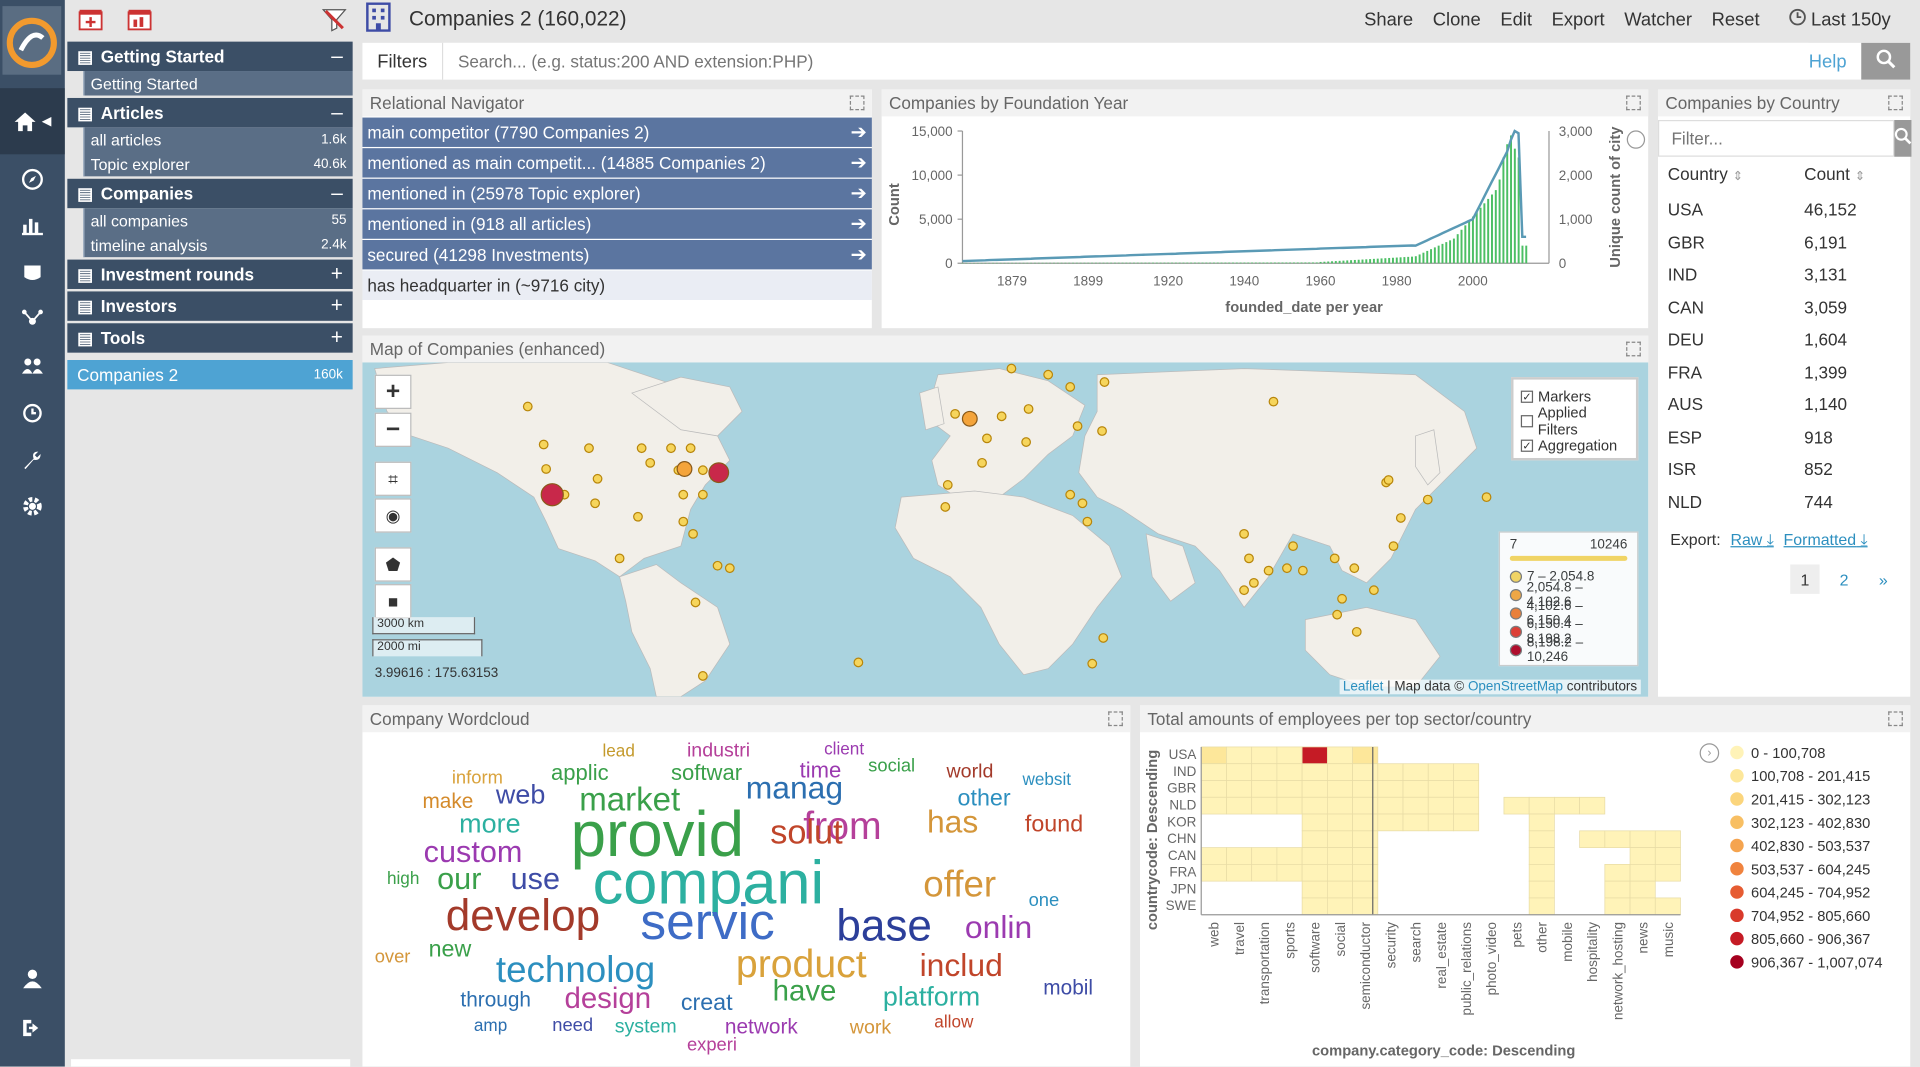  Describe the element at coordinates (952, 822) in the screenshot. I see `wordcloud-word: has` at that location.